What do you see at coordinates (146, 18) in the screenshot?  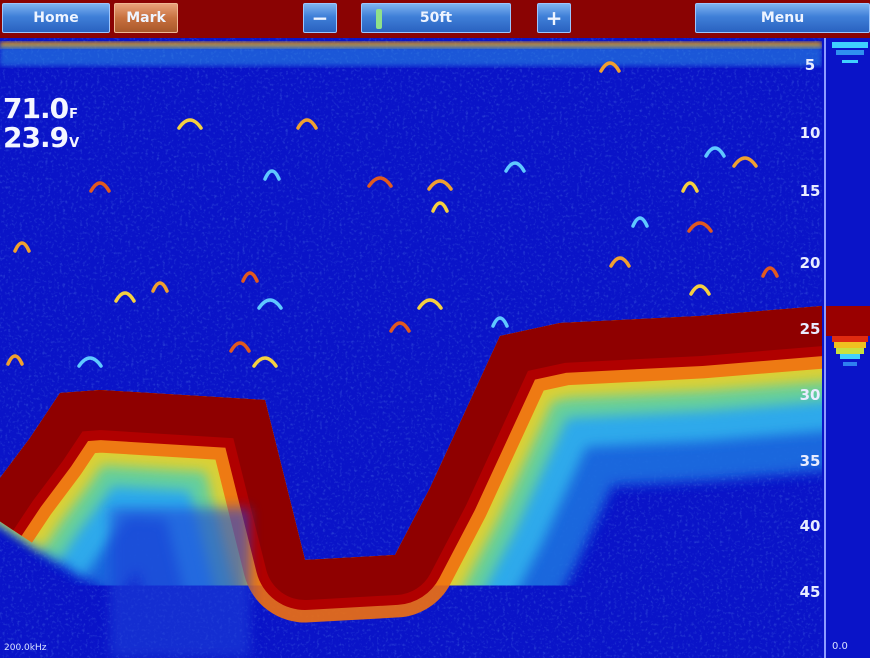 I see `mark-button: Mark` at bounding box center [146, 18].